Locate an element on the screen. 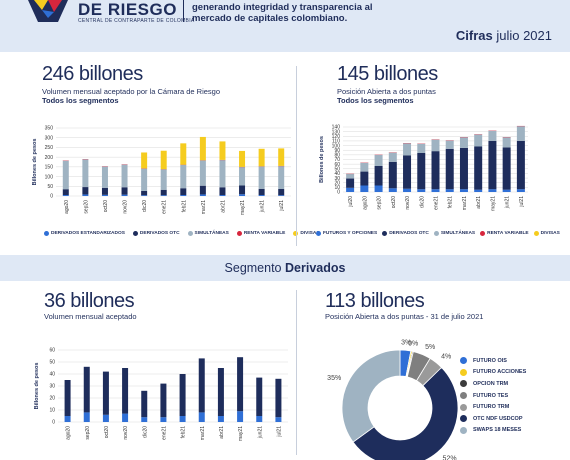  pie-legend-label: OPCION TRM is located at coordinates (491, 383).